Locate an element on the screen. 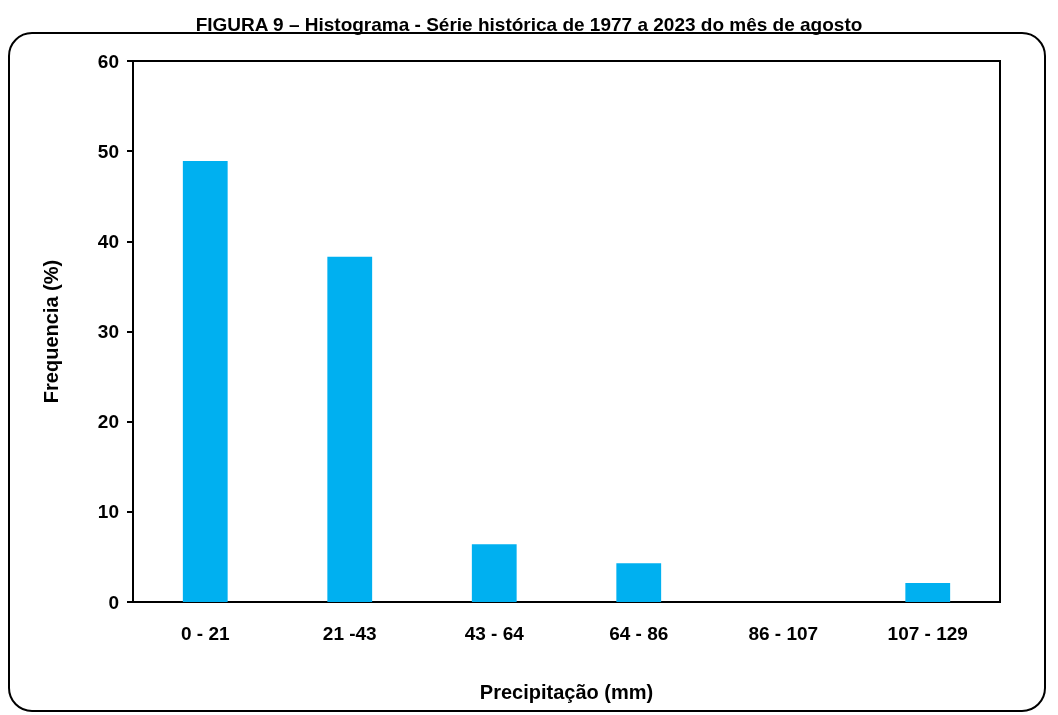 The height and width of the screenshot is (715, 1058). chart-title: FIGURA 9 – Histograma - Série histórica de 1977 a 2023 do mês de agosto is located at coordinates (529, 24).